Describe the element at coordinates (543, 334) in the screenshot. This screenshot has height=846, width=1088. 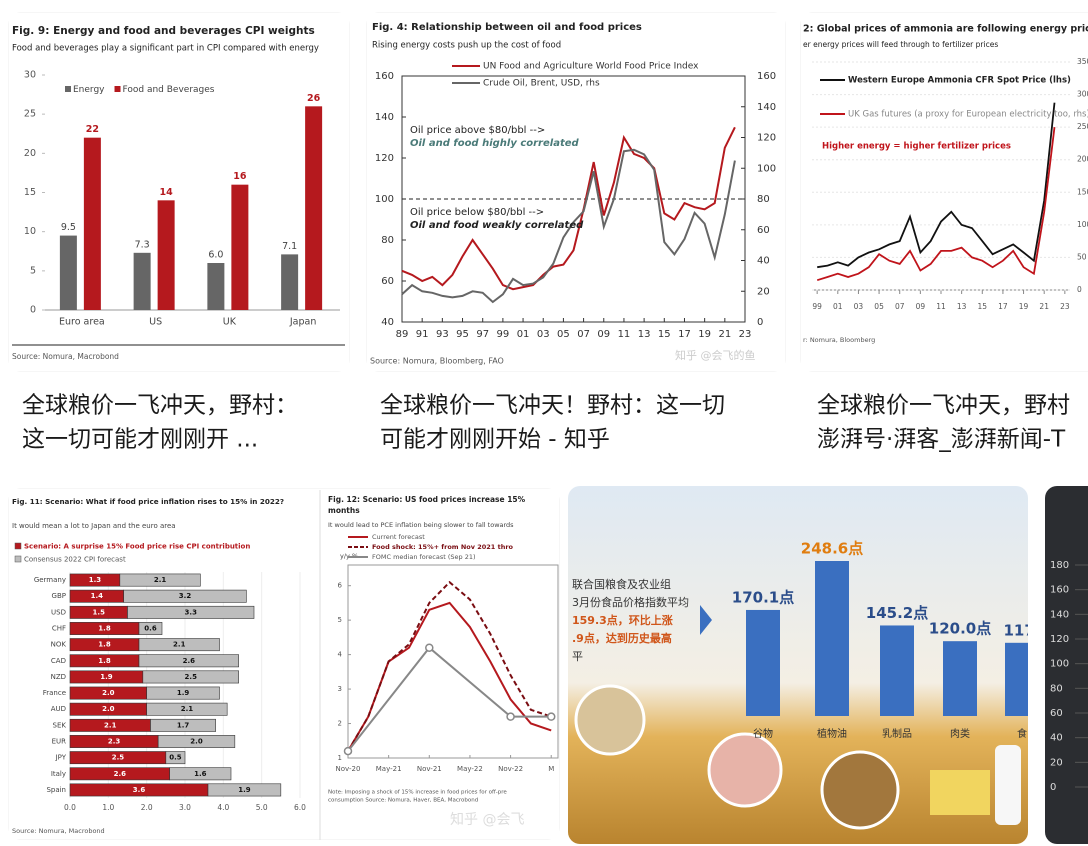
I see `x-tick-label: 03` at that location.